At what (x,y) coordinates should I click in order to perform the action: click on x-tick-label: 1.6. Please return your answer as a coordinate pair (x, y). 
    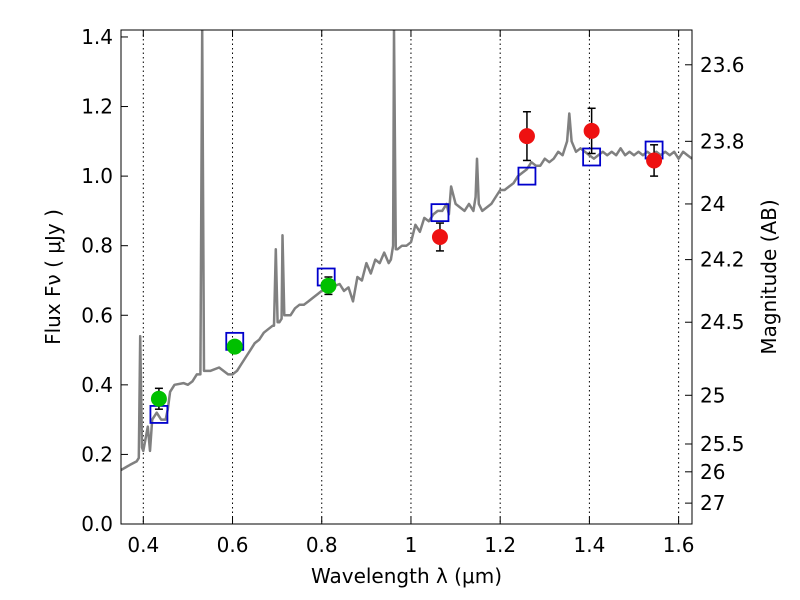
    Looking at the image, I should click on (679, 545).